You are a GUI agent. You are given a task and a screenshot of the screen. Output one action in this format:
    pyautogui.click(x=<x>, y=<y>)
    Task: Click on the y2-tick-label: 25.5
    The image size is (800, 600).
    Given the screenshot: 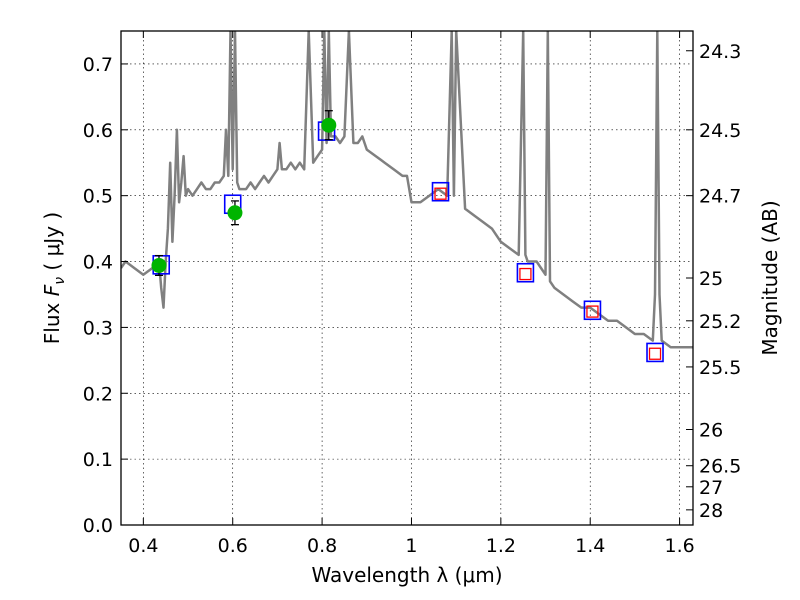 What is the action you would take?
    pyautogui.click(x=720, y=368)
    